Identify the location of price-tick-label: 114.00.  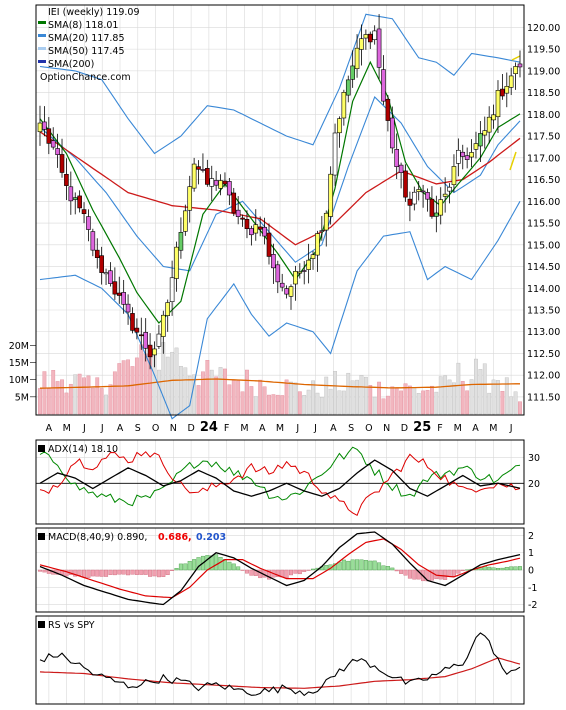
(543, 289).